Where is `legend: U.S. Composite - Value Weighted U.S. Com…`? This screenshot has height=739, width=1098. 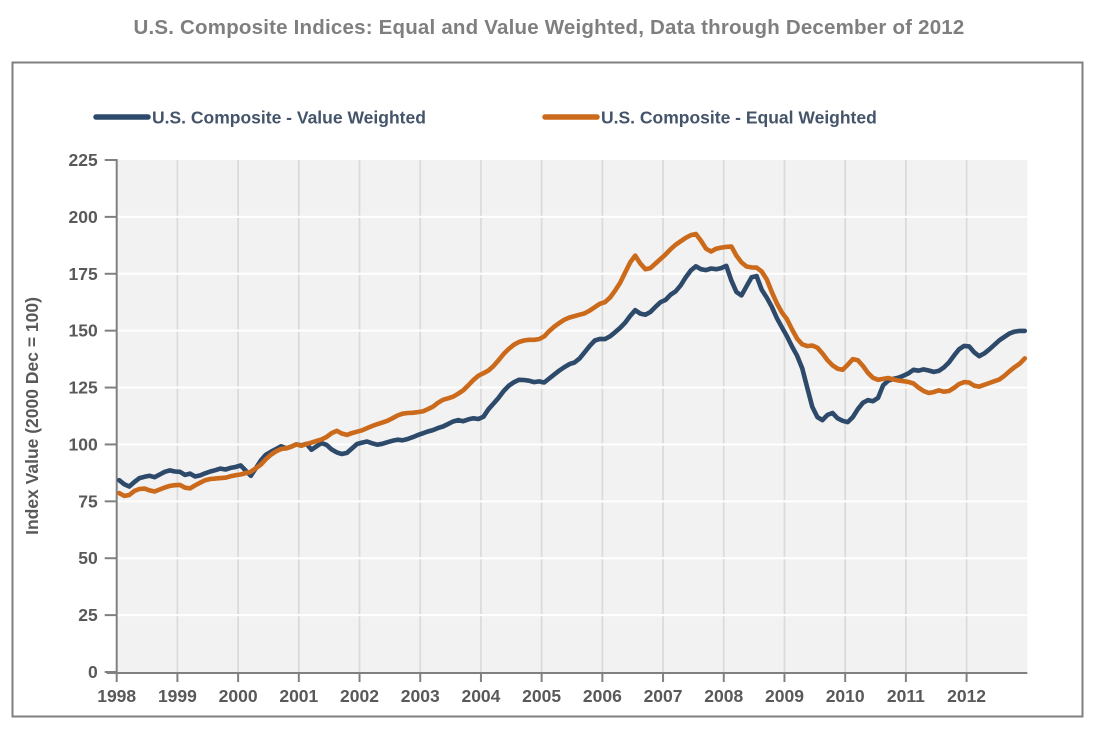
legend: U.S. Composite - Value Weighted U.S. Com… is located at coordinates (485, 118).